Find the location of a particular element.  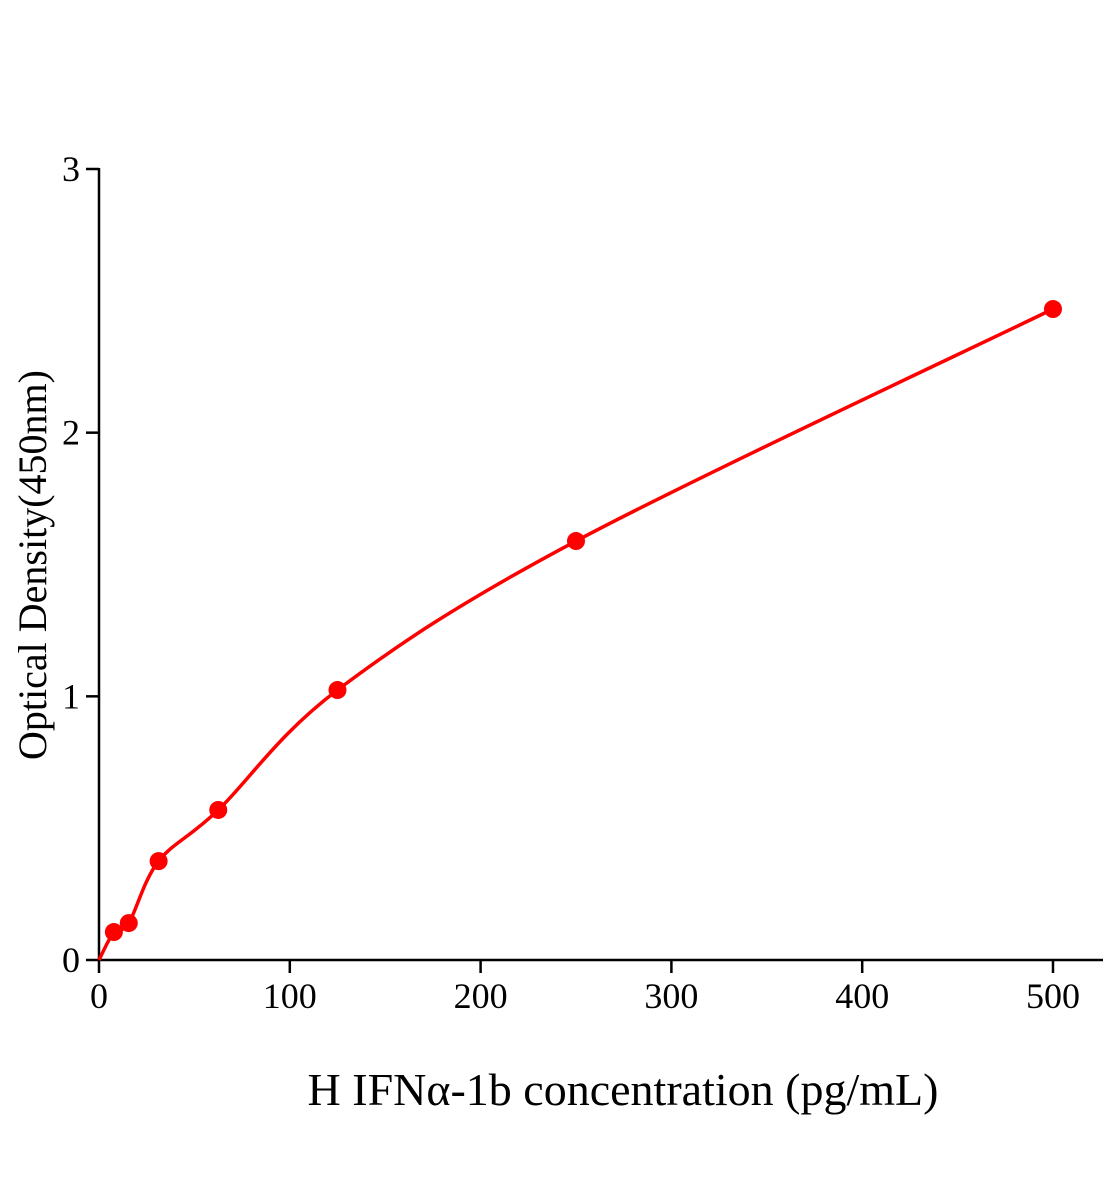

x-ticks: 0 100 200 300 400 500 is located at coordinates (585, 988).